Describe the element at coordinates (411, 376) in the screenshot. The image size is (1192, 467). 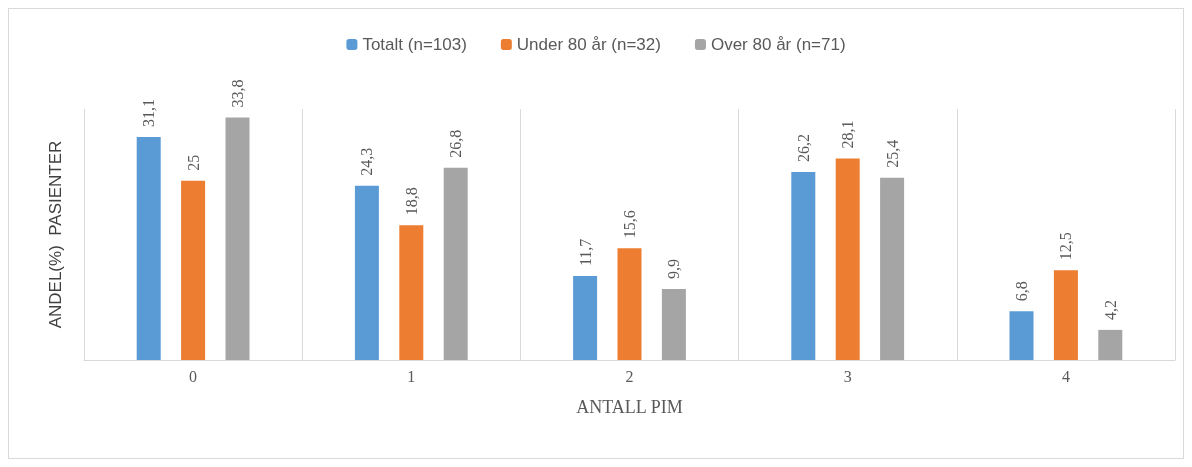
I see `x-tick-label: 1` at that location.